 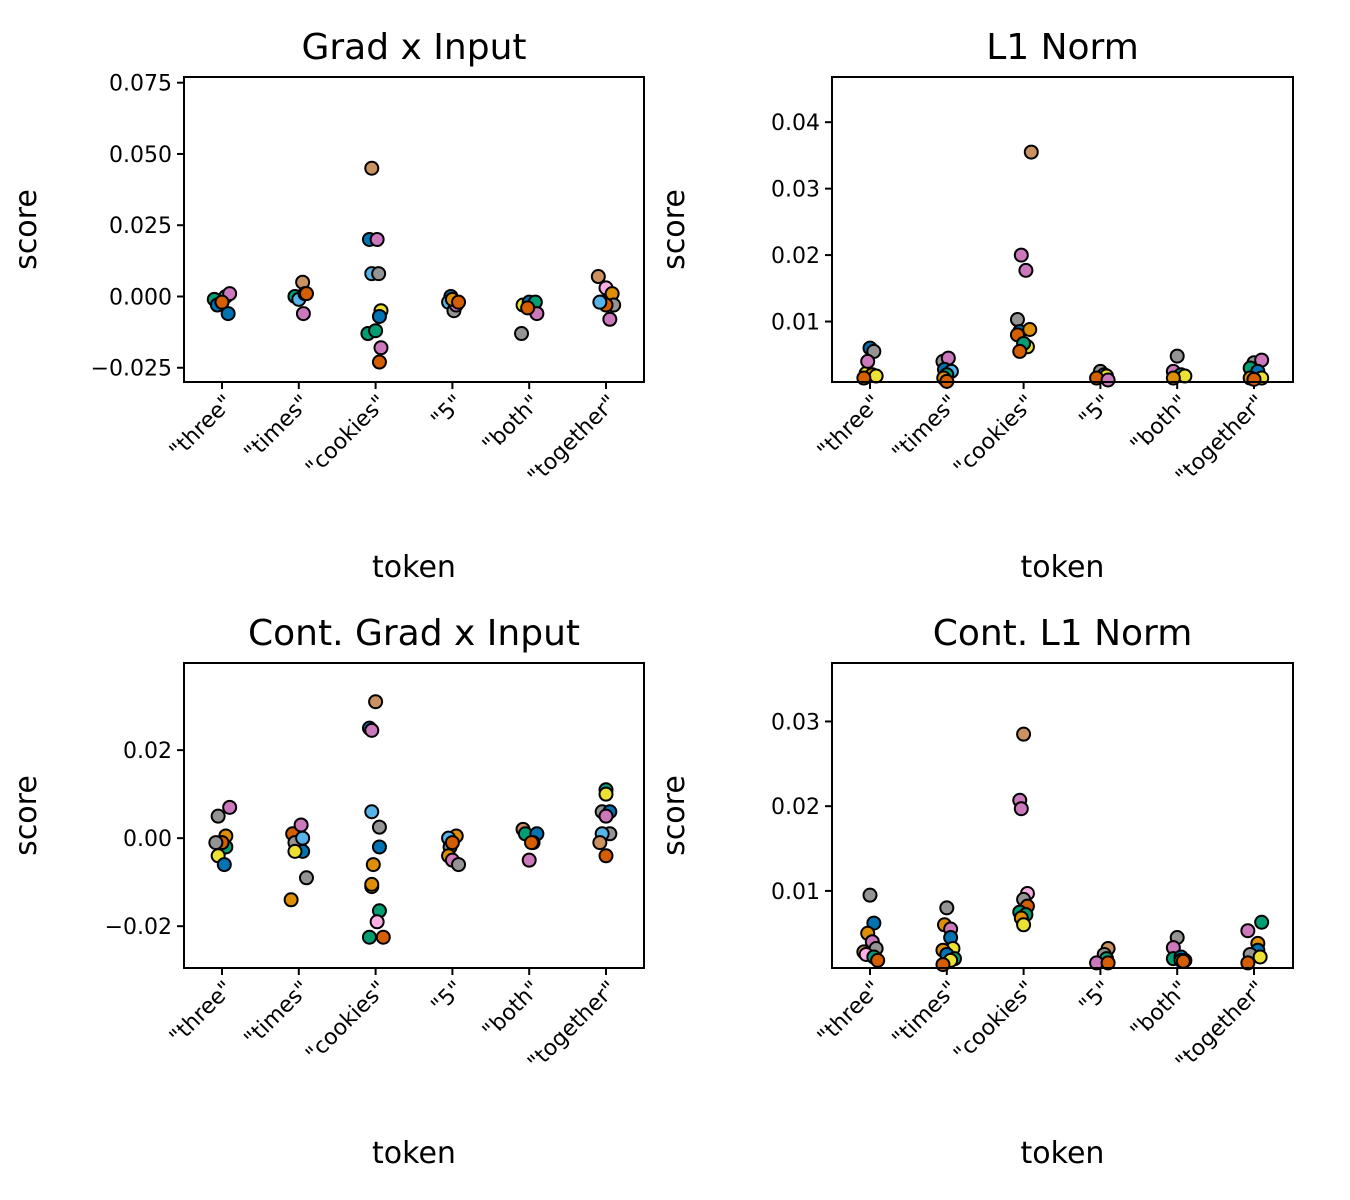 What do you see at coordinates (413, 47) in the screenshot?
I see `chart-title: Grad x Input` at bounding box center [413, 47].